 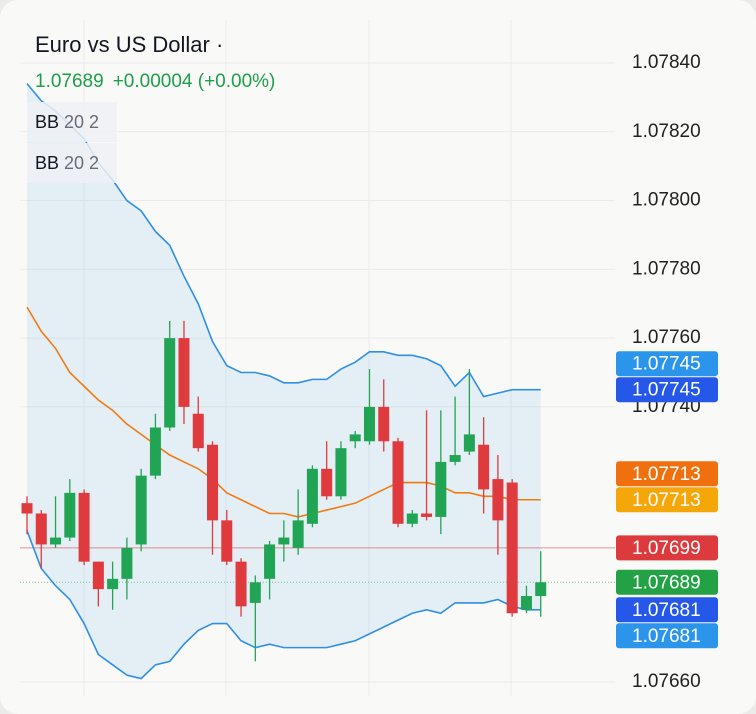 What do you see at coordinates (69, 81) in the screenshot?
I see `last-price: 1.07689` at bounding box center [69, 81].